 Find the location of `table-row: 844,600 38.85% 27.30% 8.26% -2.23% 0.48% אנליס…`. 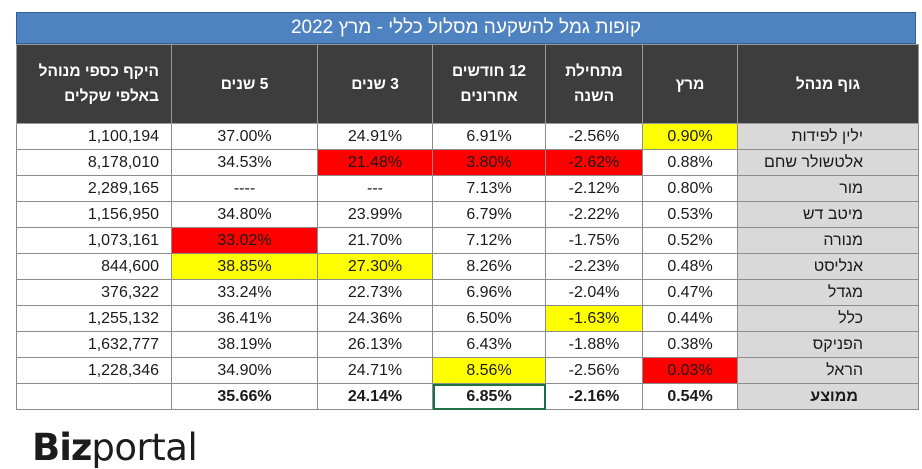

table-row: 844,600 38.85% 27.30% 8.26% -2.23% 0.48% אנליס… is located at coordinates (467, 266).